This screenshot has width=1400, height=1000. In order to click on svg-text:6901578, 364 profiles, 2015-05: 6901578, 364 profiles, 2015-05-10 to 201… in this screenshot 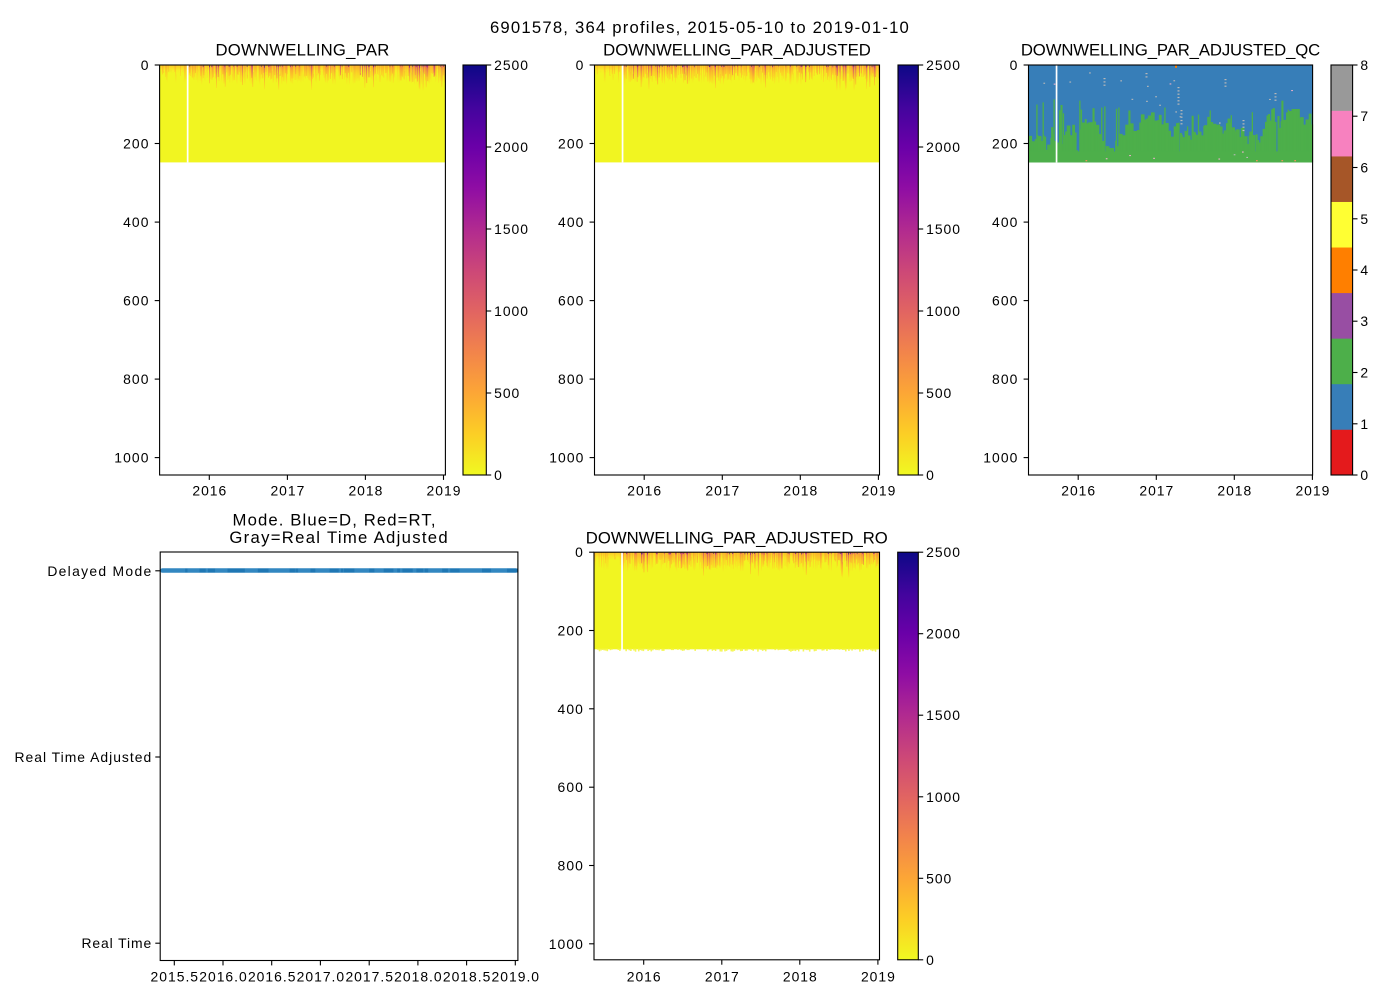, I will do `click(700, 27)`.